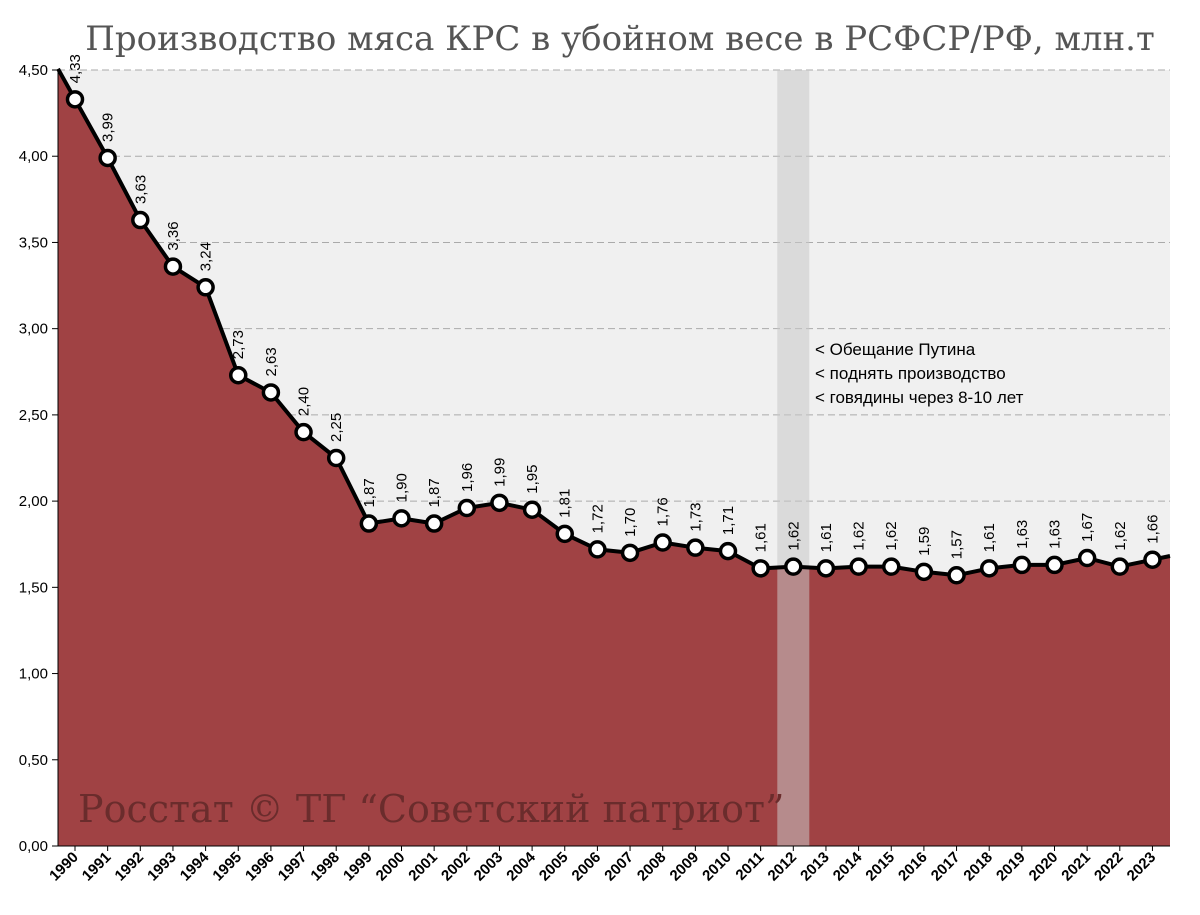  Describe the element at coordinates (652, 867) in the screenshot. I see `x-tick-label: 2008` at that location.